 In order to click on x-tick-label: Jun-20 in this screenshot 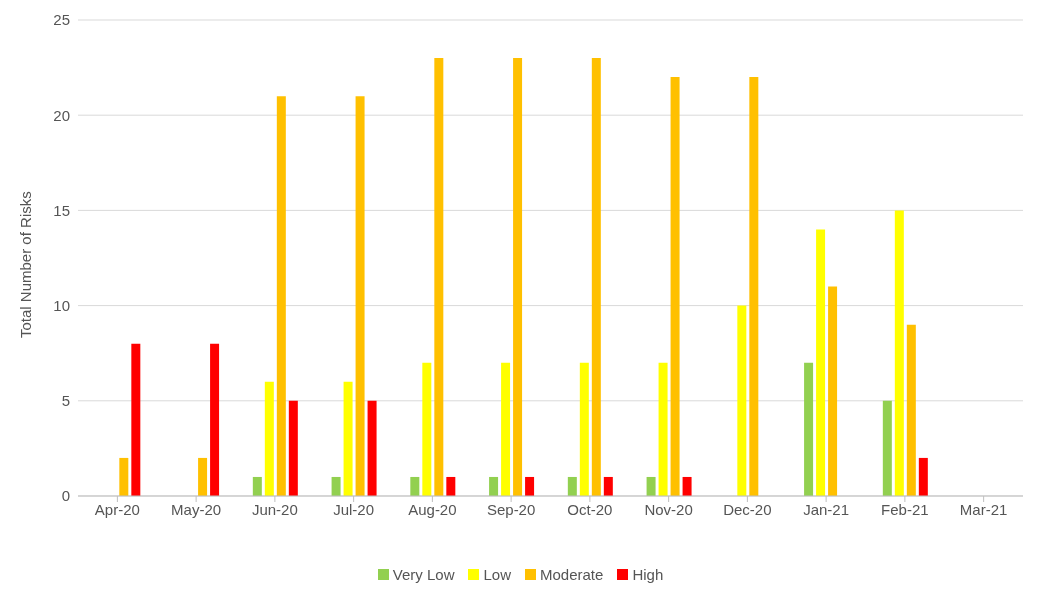, I will do `click(274, 509)`.